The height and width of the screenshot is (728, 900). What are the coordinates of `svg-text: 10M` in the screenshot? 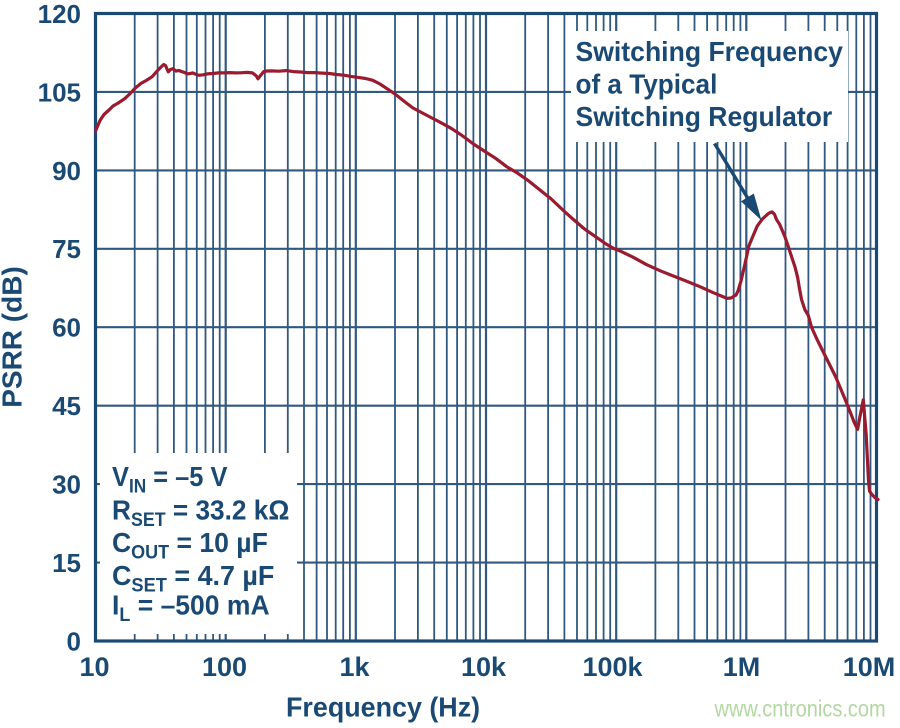 It's located at (869, 667).